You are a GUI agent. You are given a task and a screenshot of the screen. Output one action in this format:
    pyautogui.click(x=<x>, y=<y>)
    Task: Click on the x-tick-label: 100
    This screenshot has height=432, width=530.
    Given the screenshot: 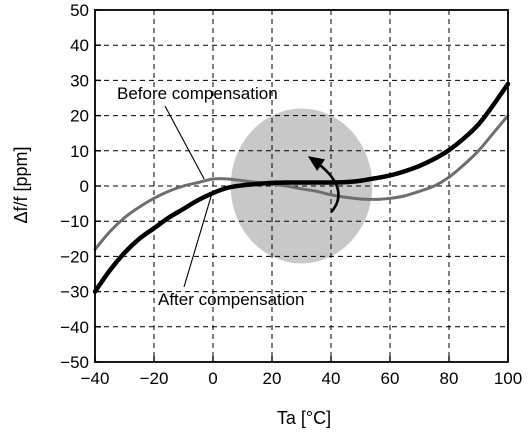 What is the action you would take?
    pyautogui.click(x=508, y=378)
    